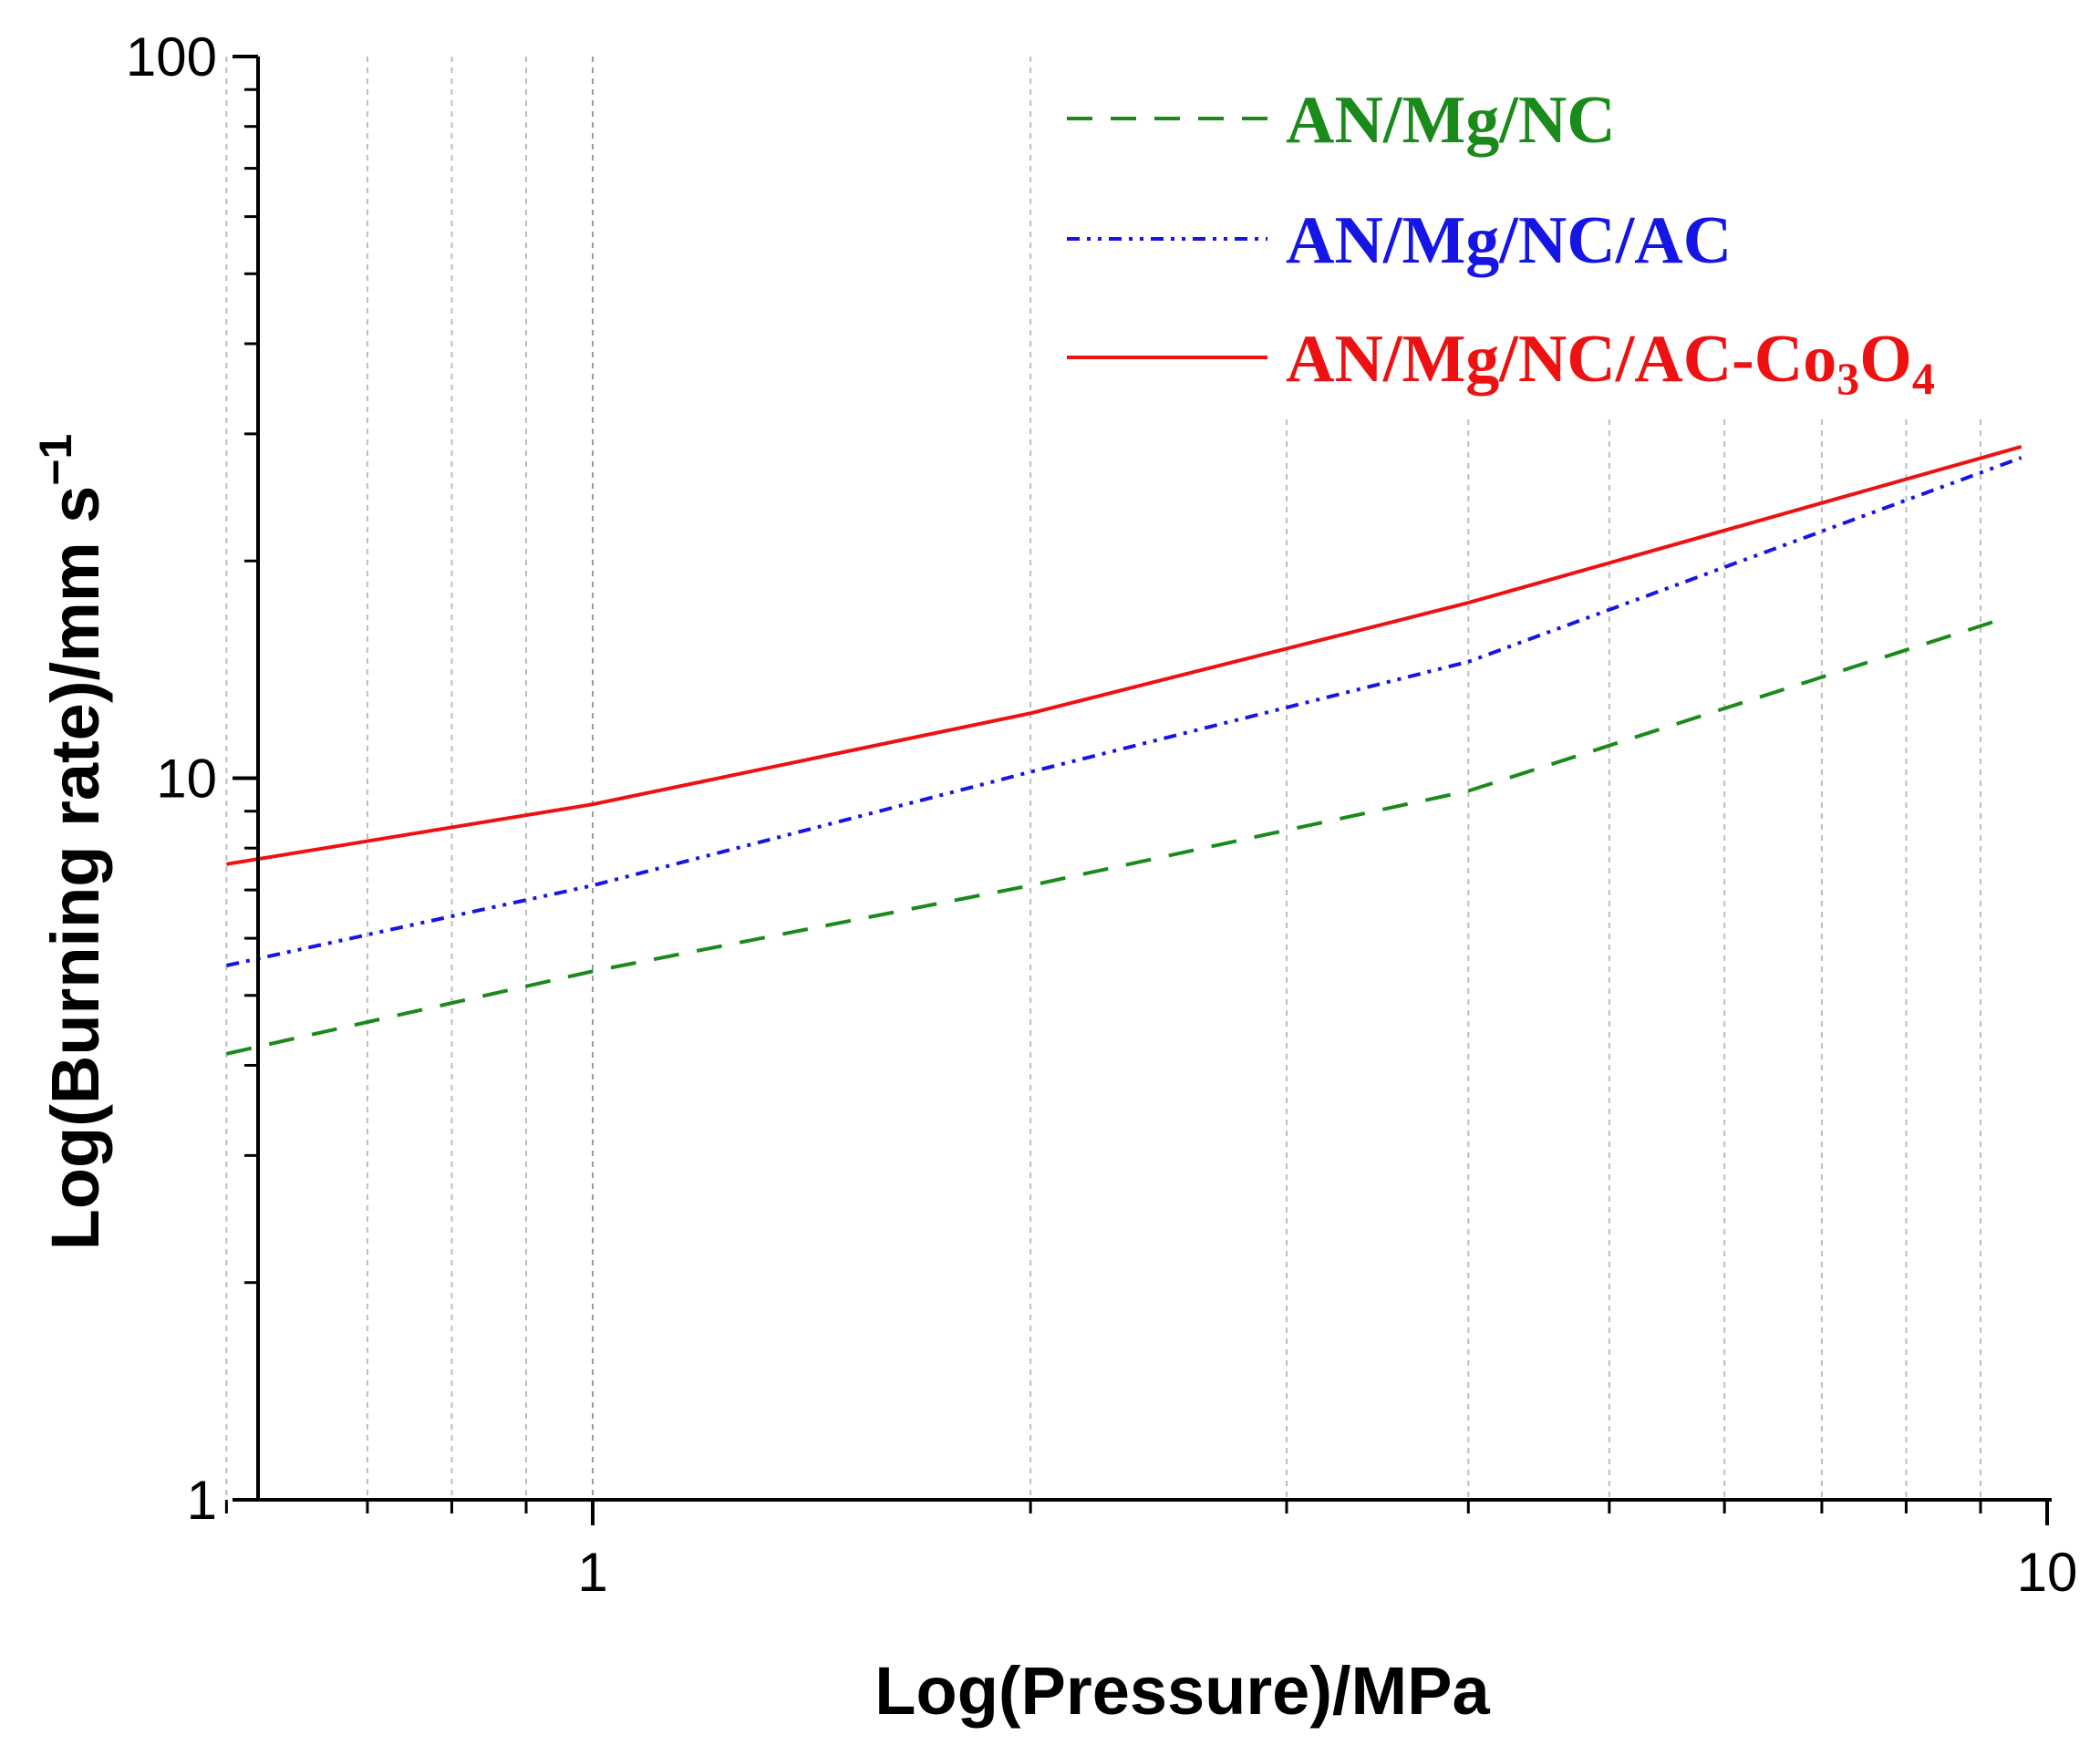  I want to click on legend-label-part: AN/Mg/NC, so click(1451, 120).